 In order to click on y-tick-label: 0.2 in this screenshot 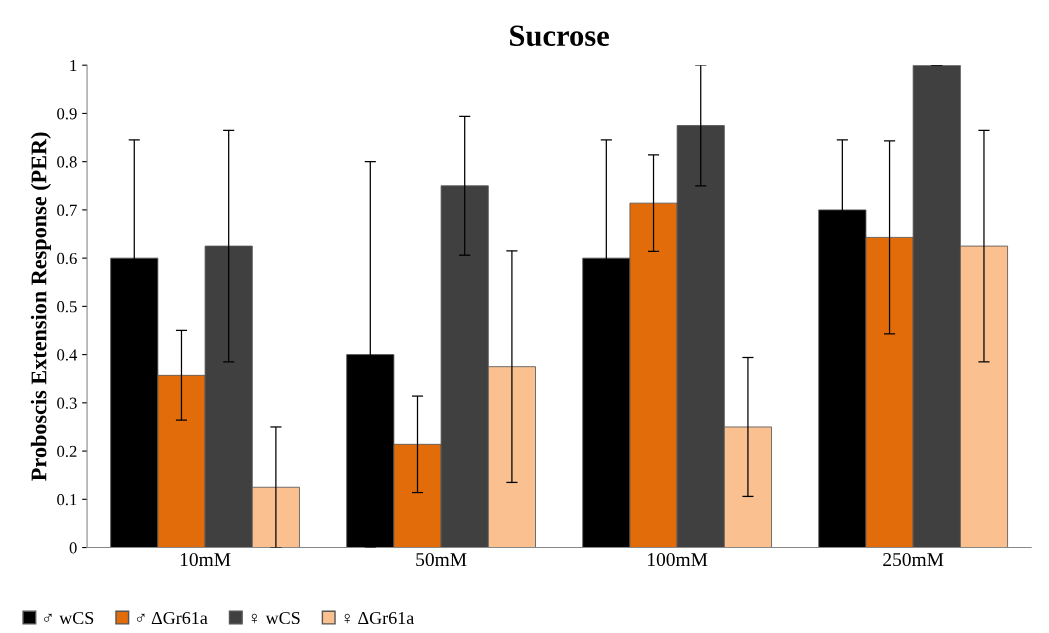, I will do `click(67, 451)`.